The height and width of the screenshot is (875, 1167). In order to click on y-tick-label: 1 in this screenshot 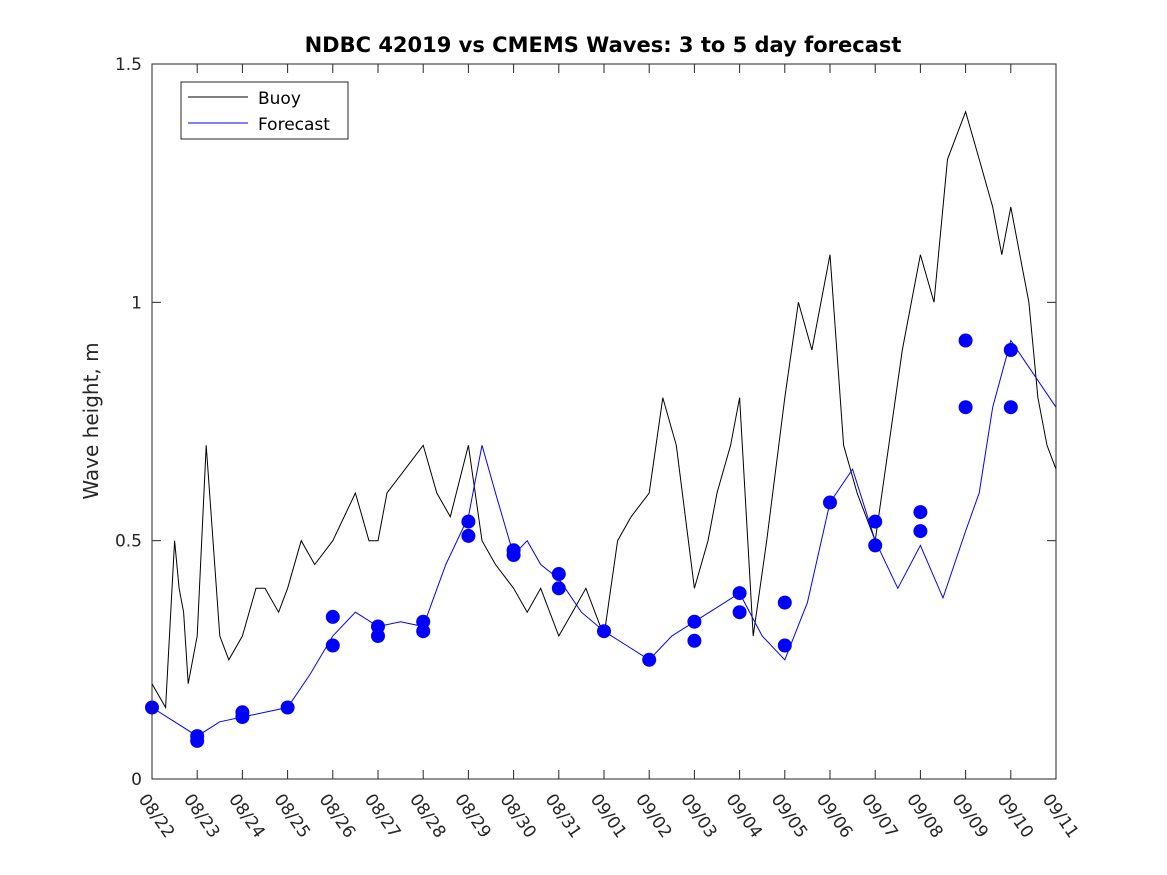, I will do `click(136, 303)`.